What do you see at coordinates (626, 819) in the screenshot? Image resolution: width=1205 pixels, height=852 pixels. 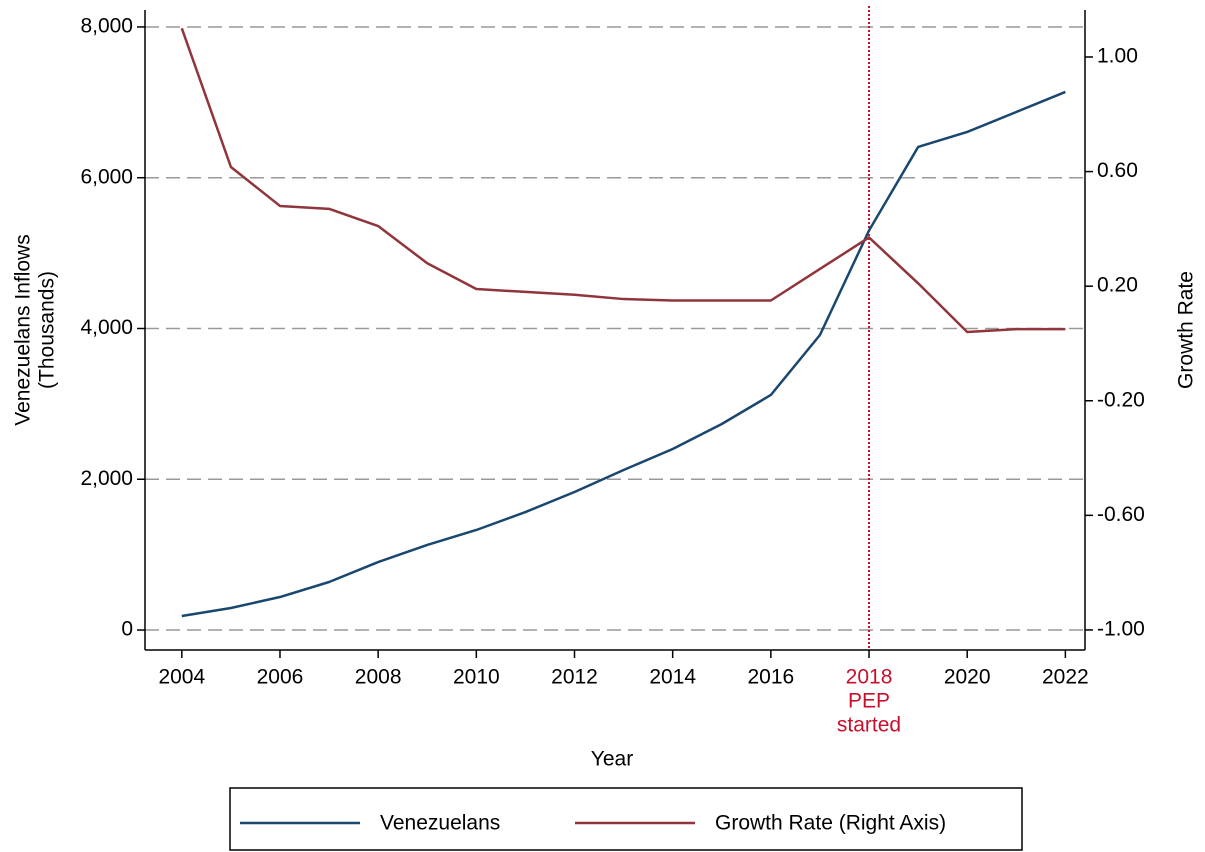 I see `legend-box` at bounding box center [626, 819].